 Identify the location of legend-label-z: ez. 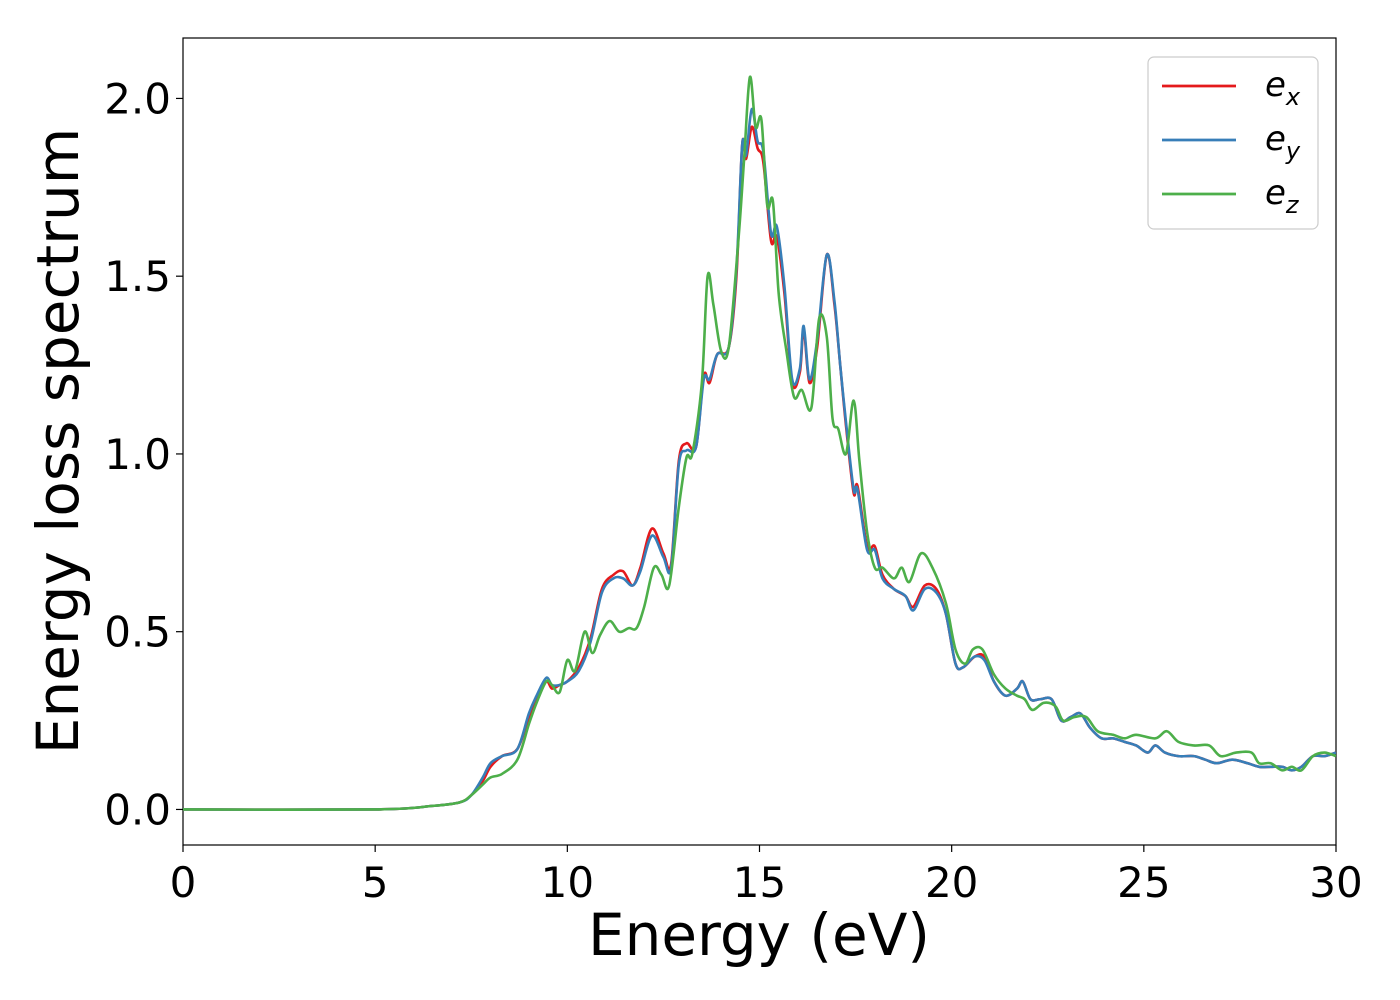
(1282, 196).